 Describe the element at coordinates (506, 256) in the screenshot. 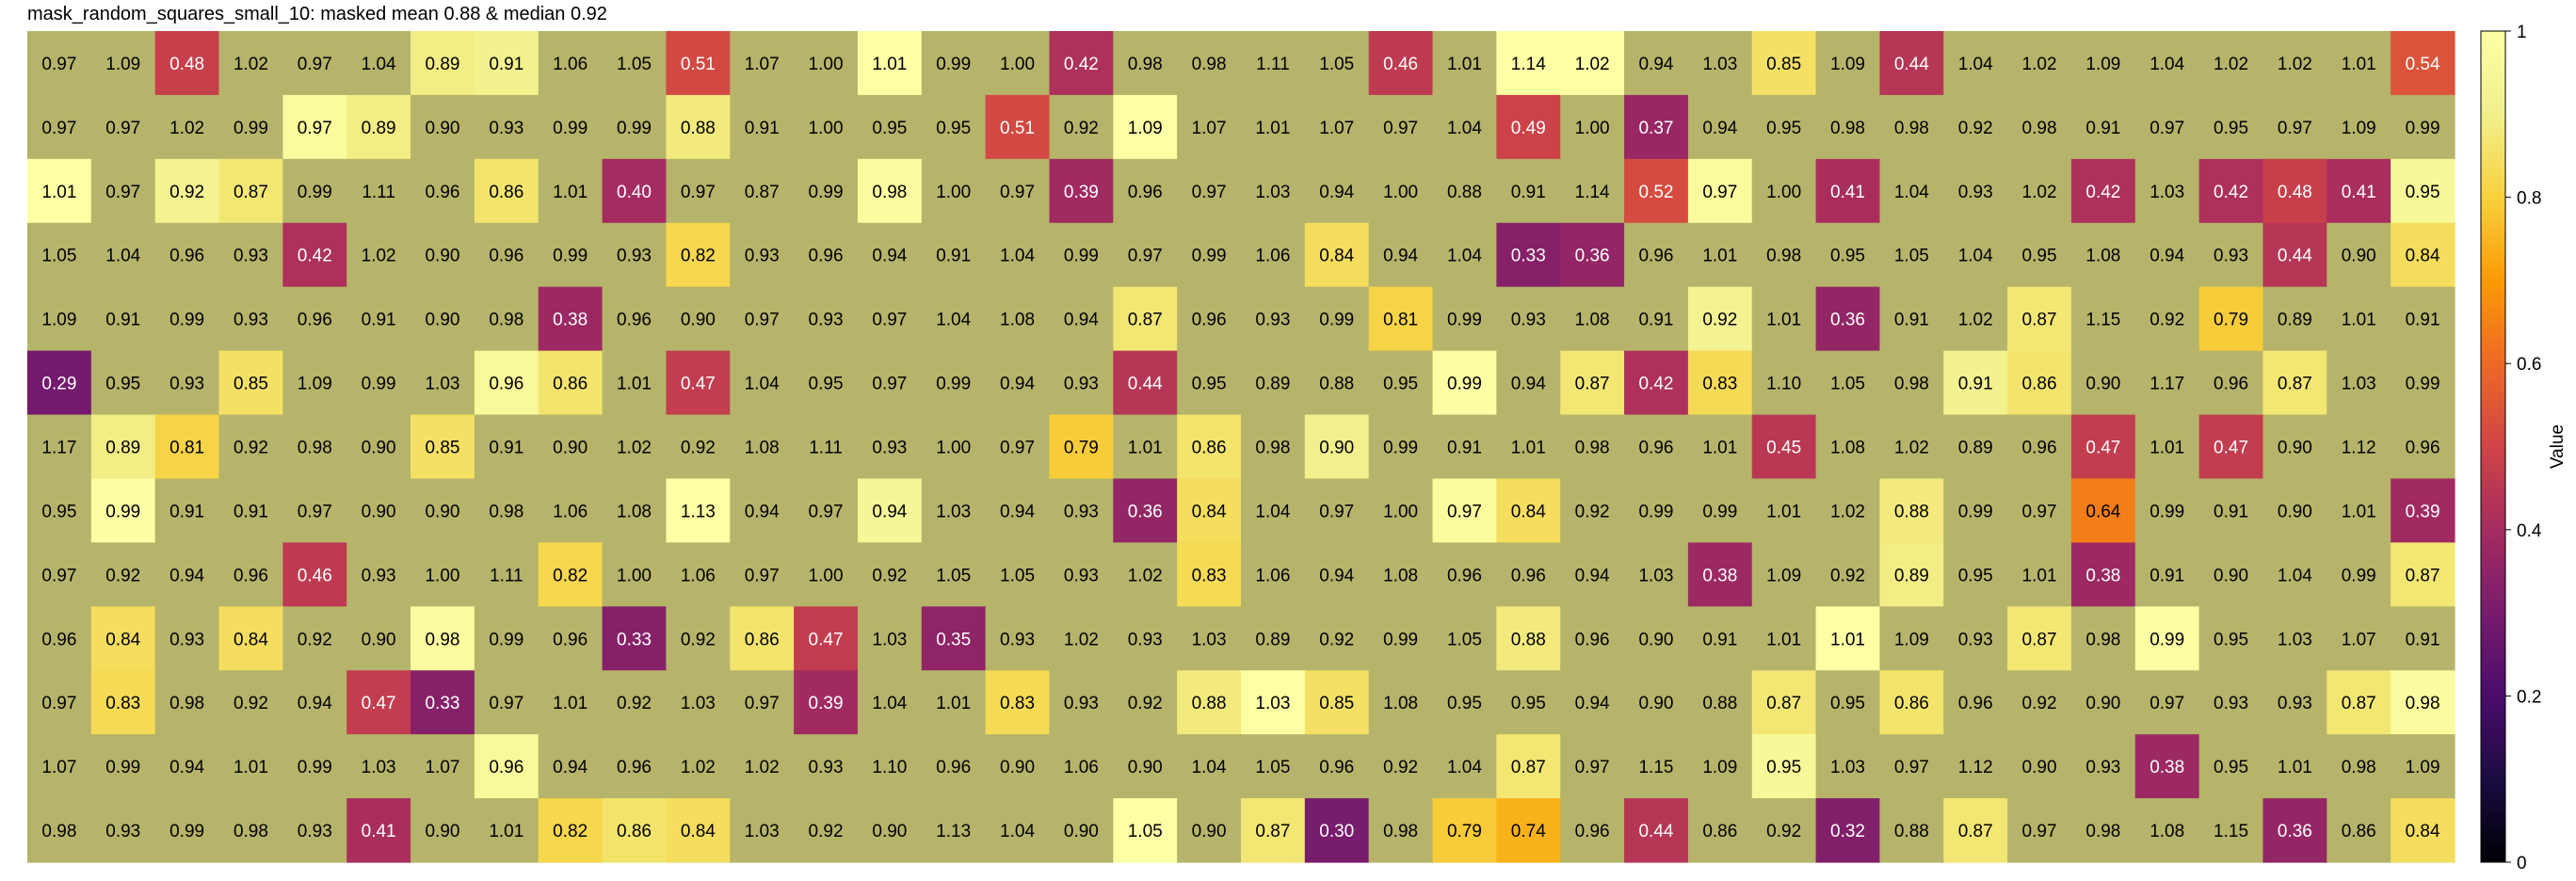

I see `cell-value-label: 0.96` at that location.